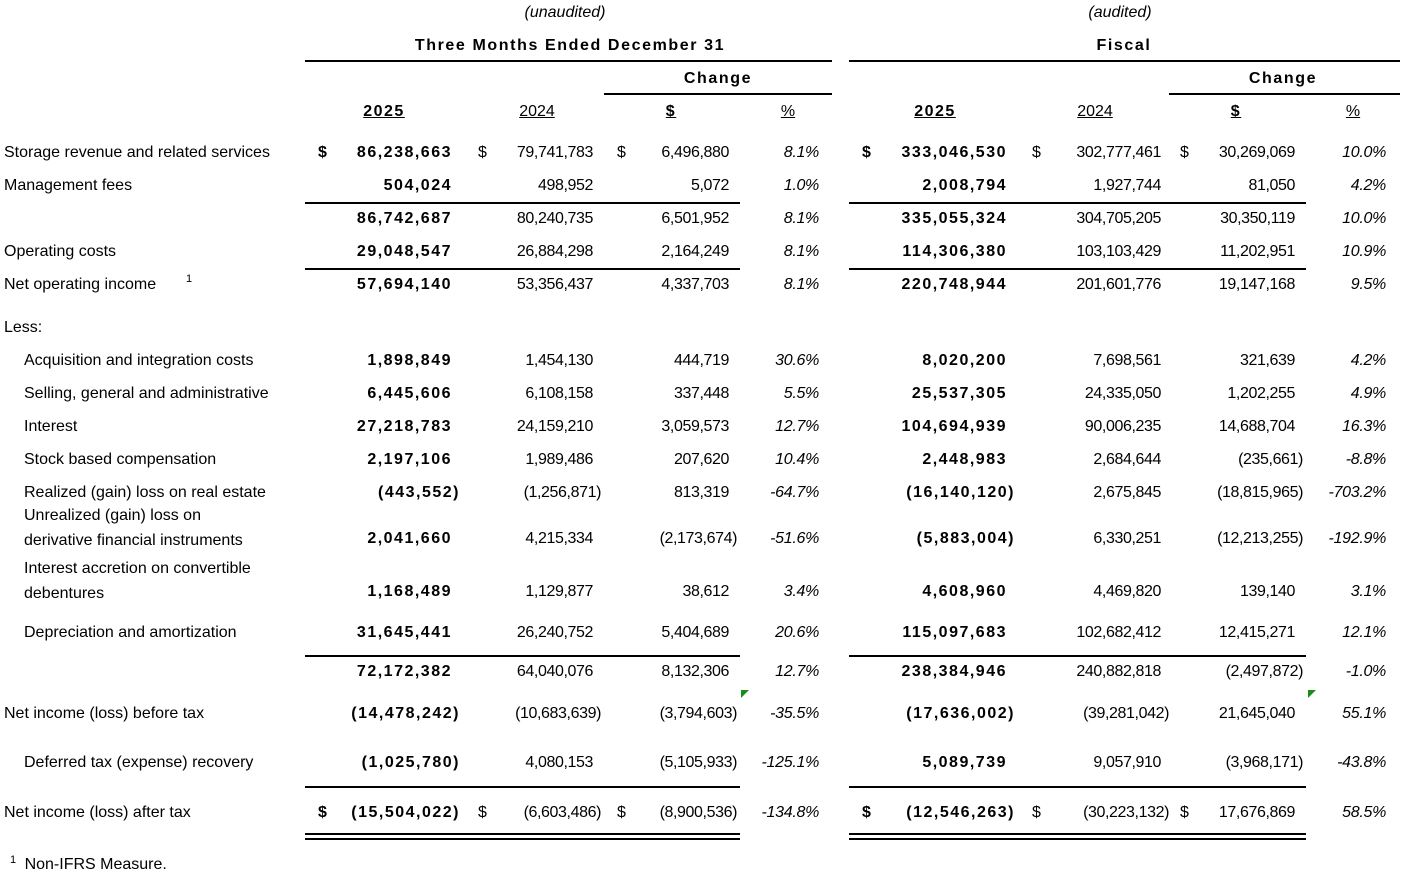 This screenshot has width=1408, height=880. What do you see at coordinates (801, 393) in the screenshot?
I see `change-percent-cell: 5.5%` at bounding box center [801, 393].